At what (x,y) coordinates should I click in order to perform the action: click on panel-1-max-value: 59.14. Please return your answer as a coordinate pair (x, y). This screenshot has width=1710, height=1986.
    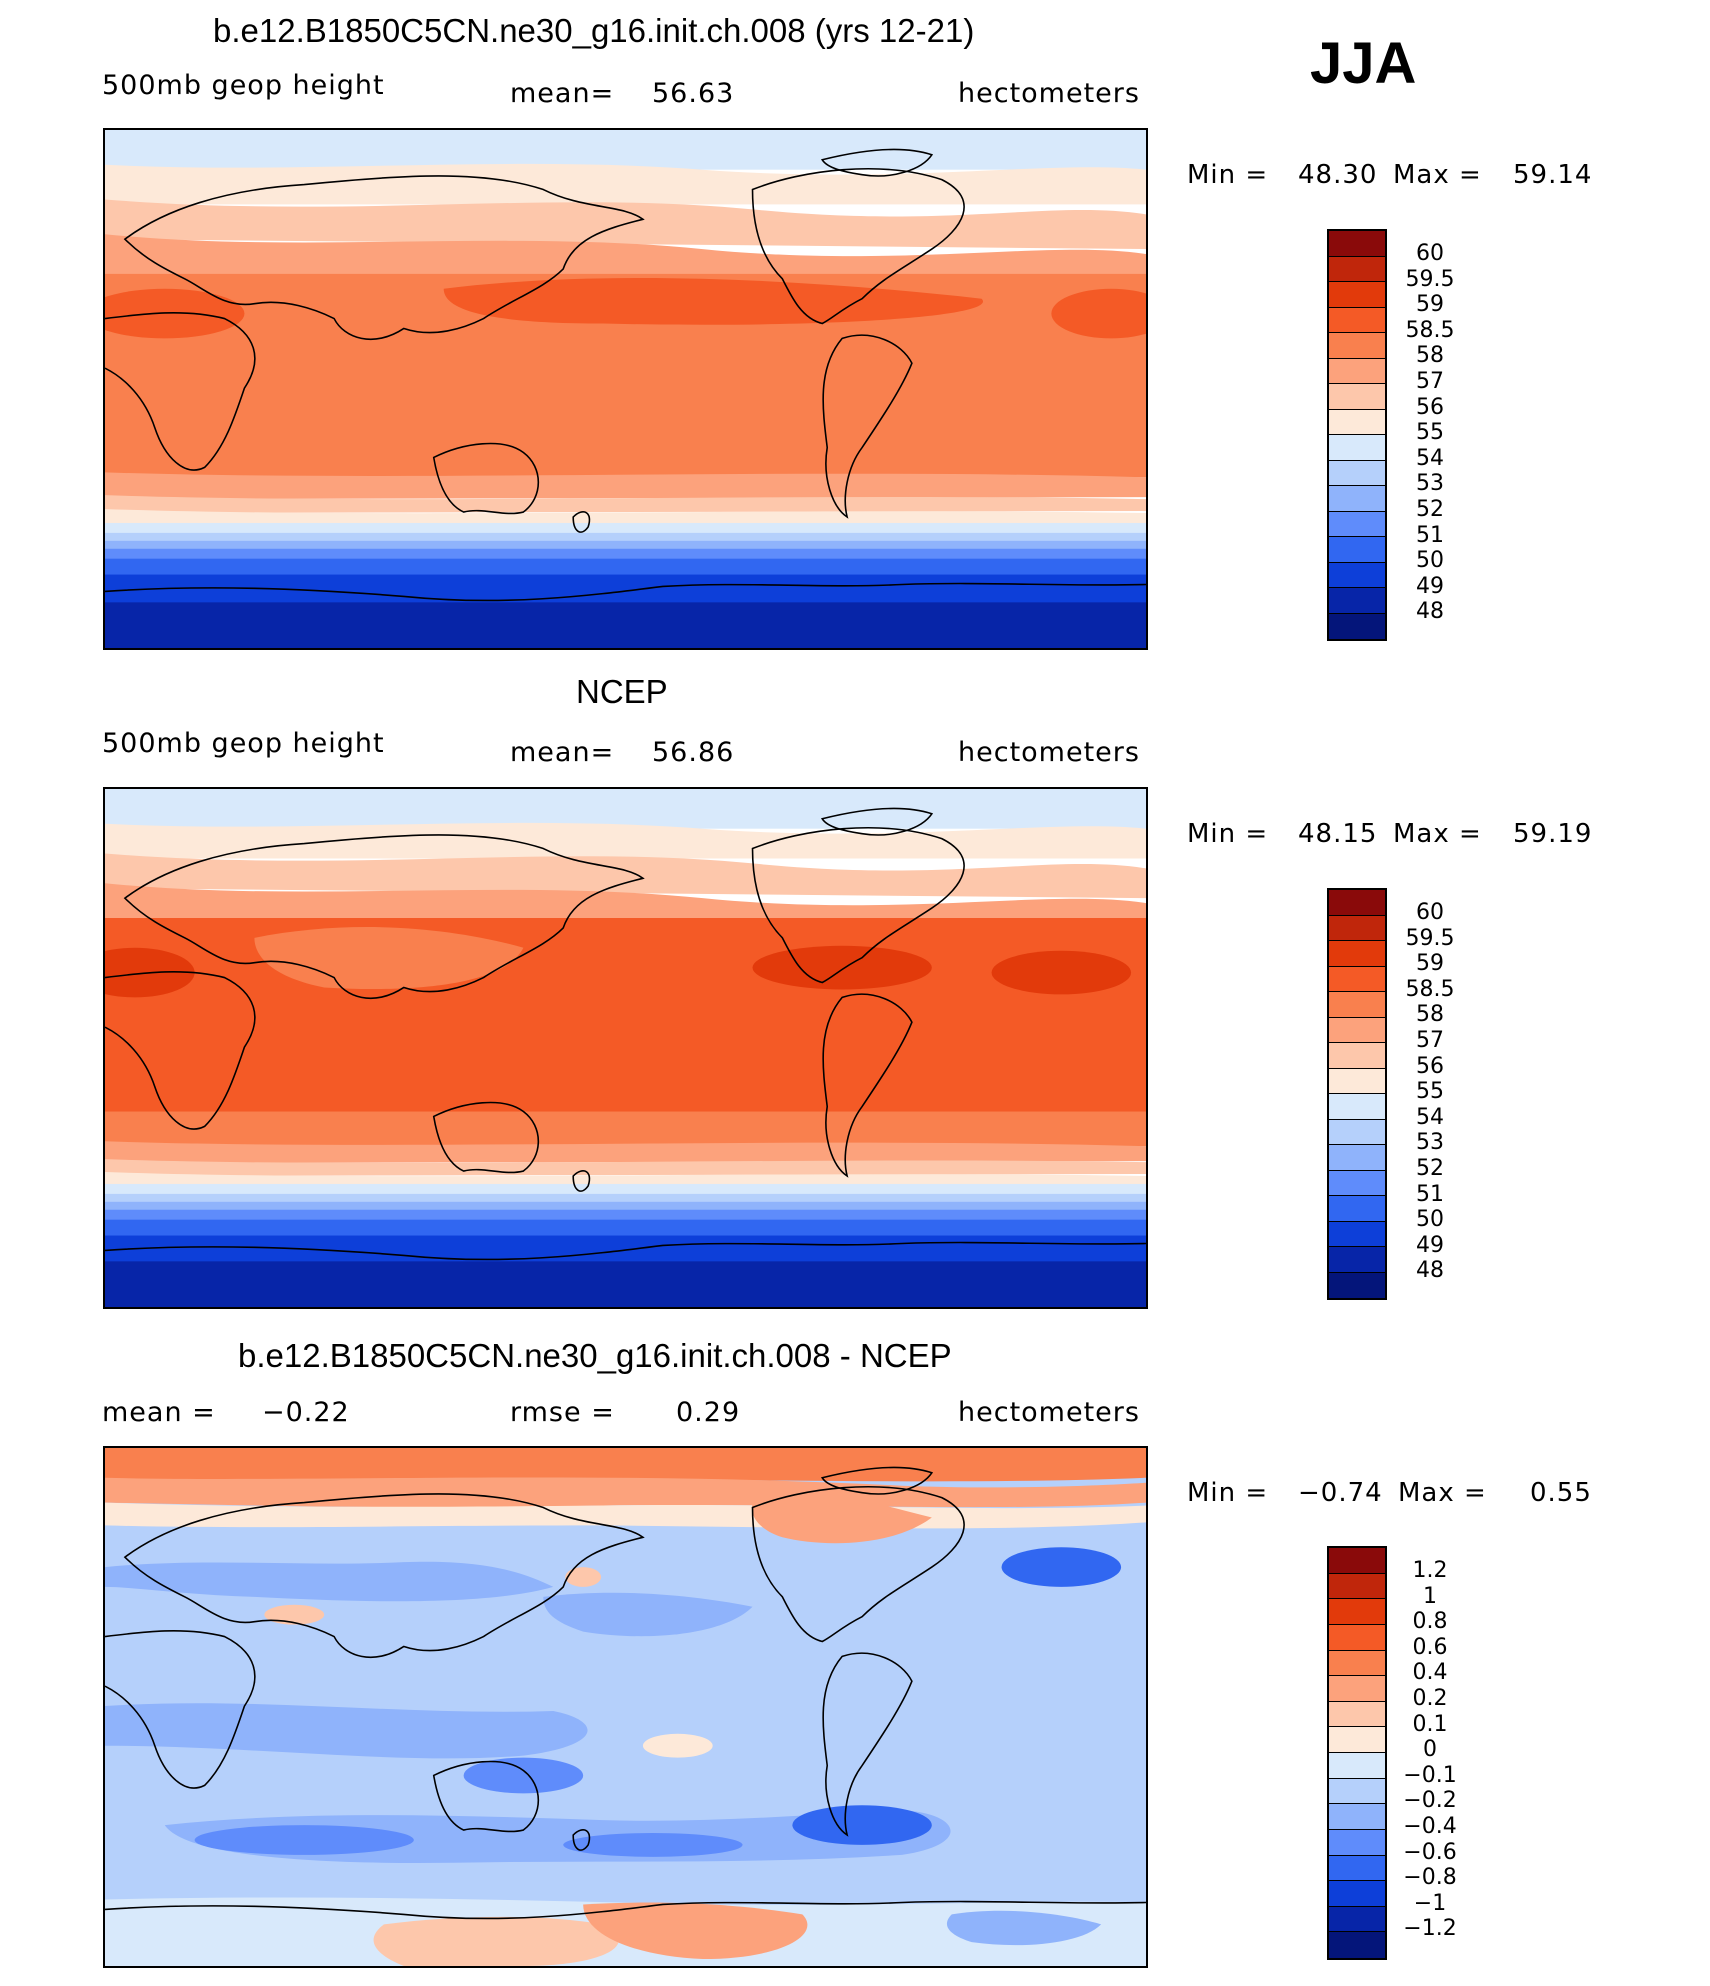
    Looking at the image, I should click on (1553, 175).